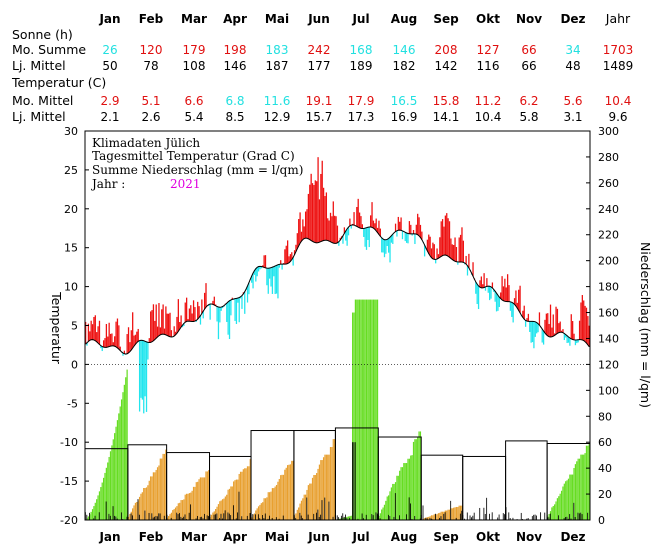  What do you see at coordinates (526, 480) in the screenshot?
I see `precip-normal-box` at bounding box center [526, 480].